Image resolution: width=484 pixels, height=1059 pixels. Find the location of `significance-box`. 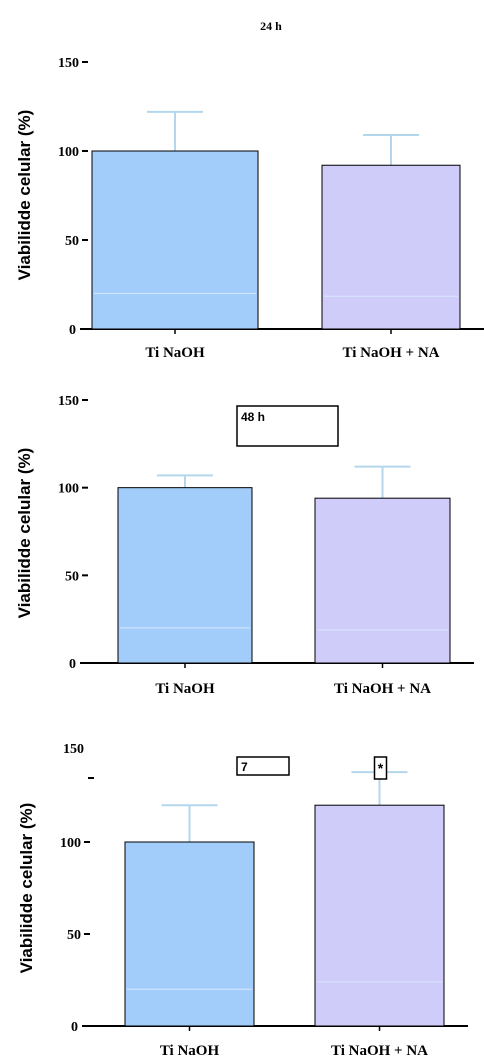

significance-box is located at coordinates (380, 768).